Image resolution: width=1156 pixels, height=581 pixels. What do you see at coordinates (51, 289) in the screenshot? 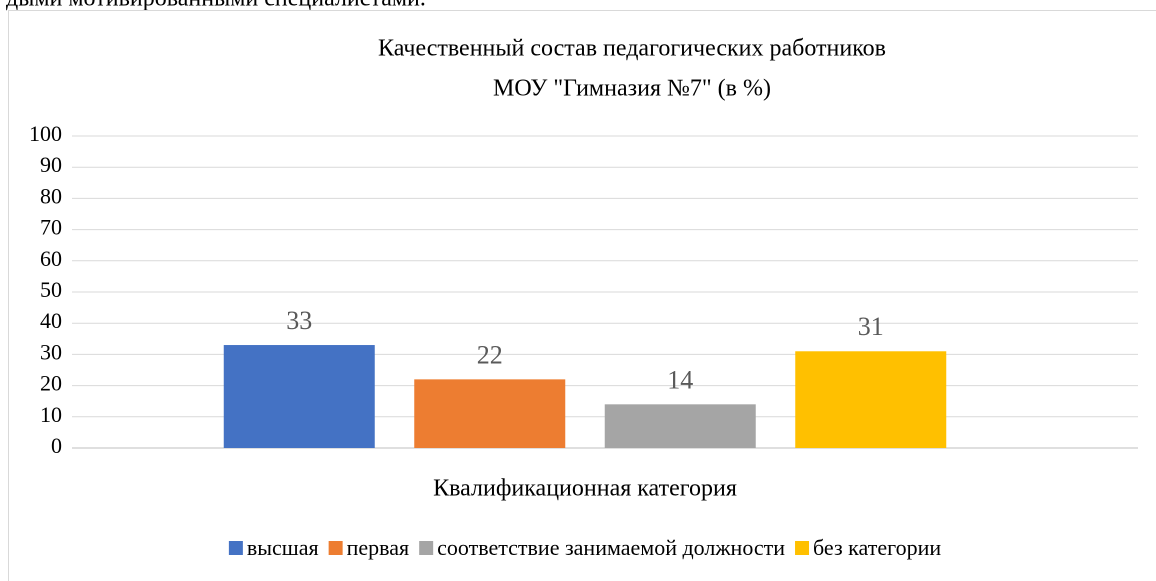
I see `y-tick-label: 50` at bounding box center [51, 289].